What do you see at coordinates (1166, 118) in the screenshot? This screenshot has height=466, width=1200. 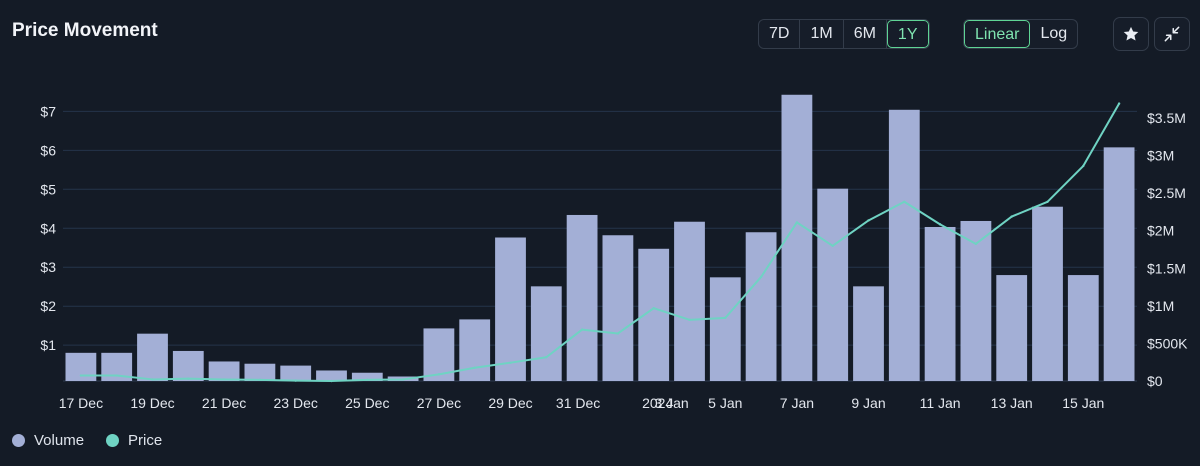 I see `volume-tick-label: $3.5M` at bounding box center [1166, 118].